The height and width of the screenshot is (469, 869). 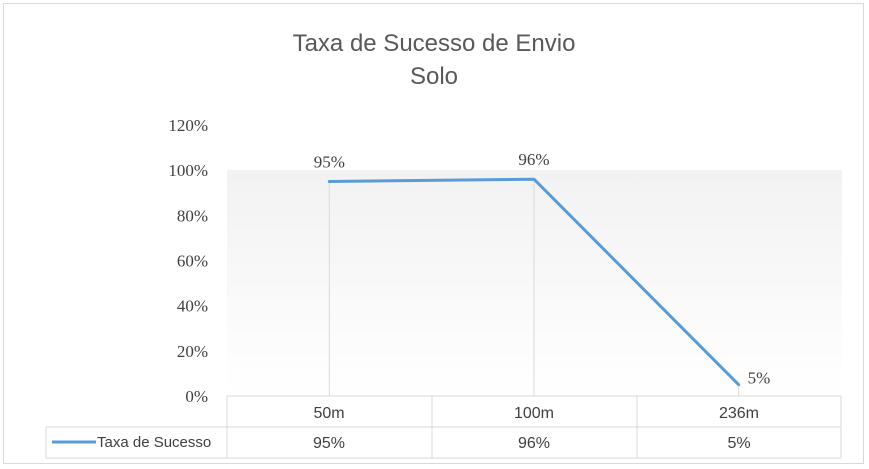 I want to click on y-tick-label: 80%, so click(x=192, y=215).